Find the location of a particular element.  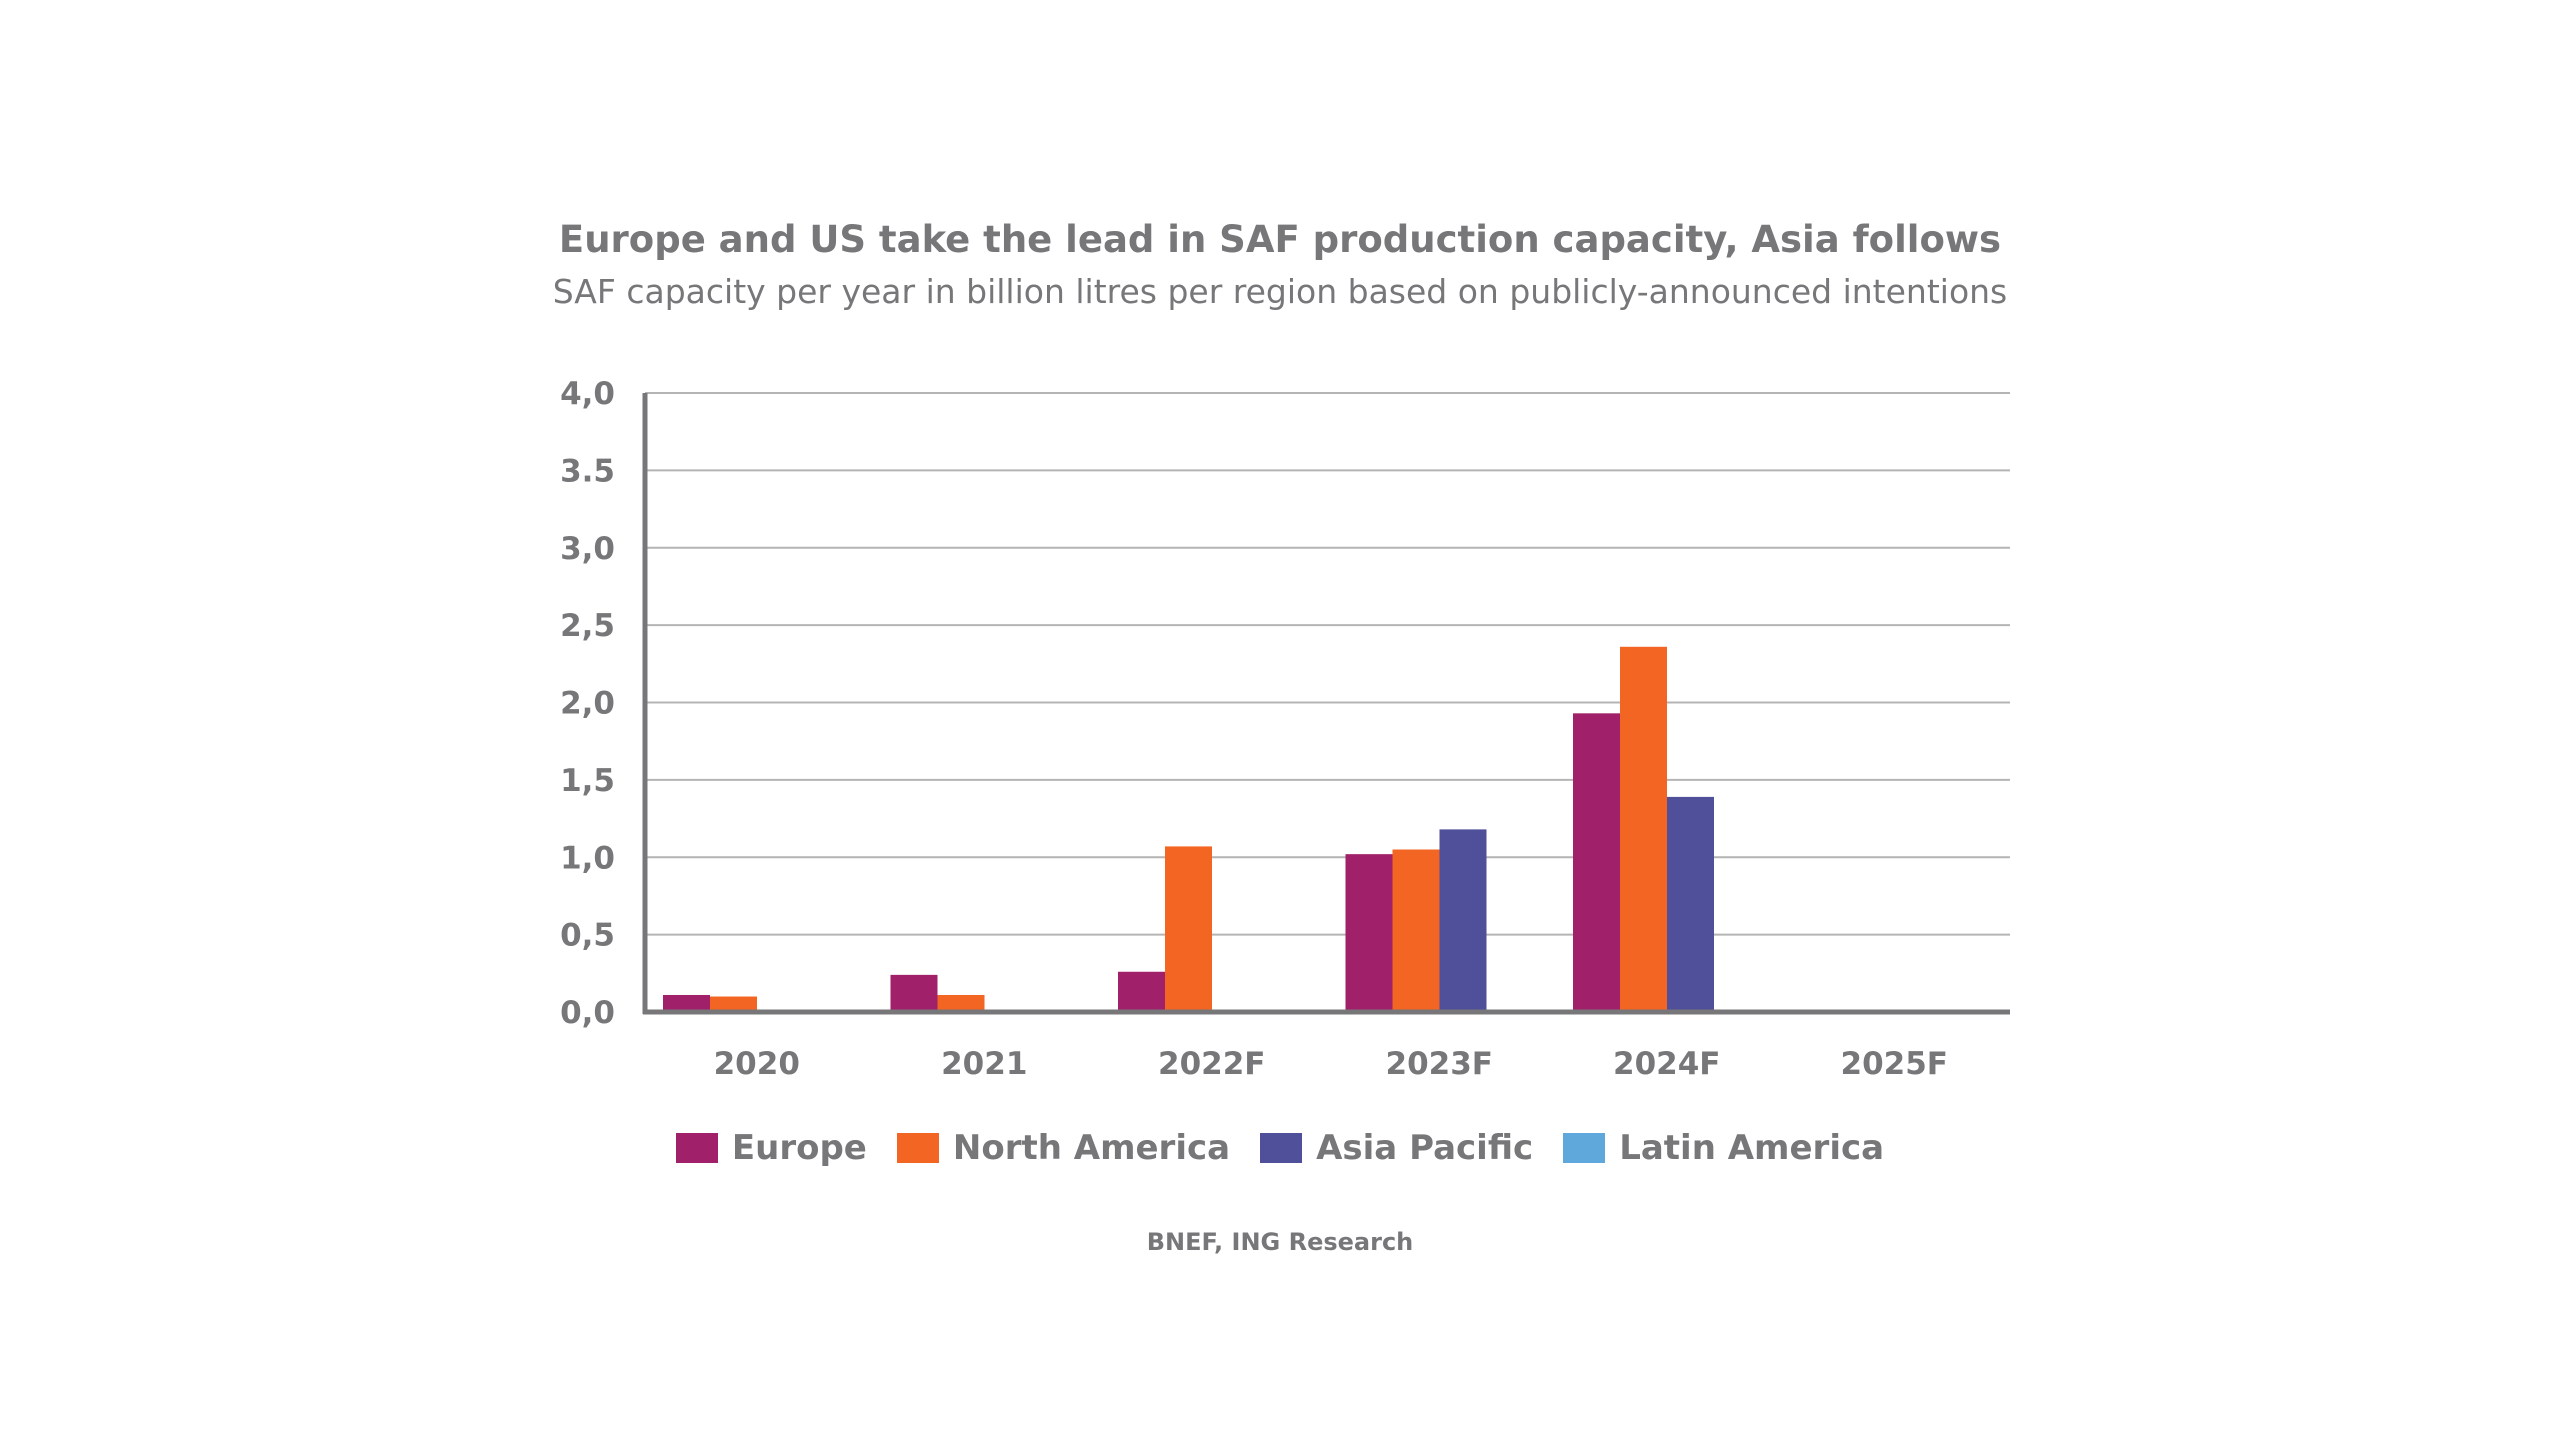

y-tick-label: 2,5 is located at coordinates (587, 626).